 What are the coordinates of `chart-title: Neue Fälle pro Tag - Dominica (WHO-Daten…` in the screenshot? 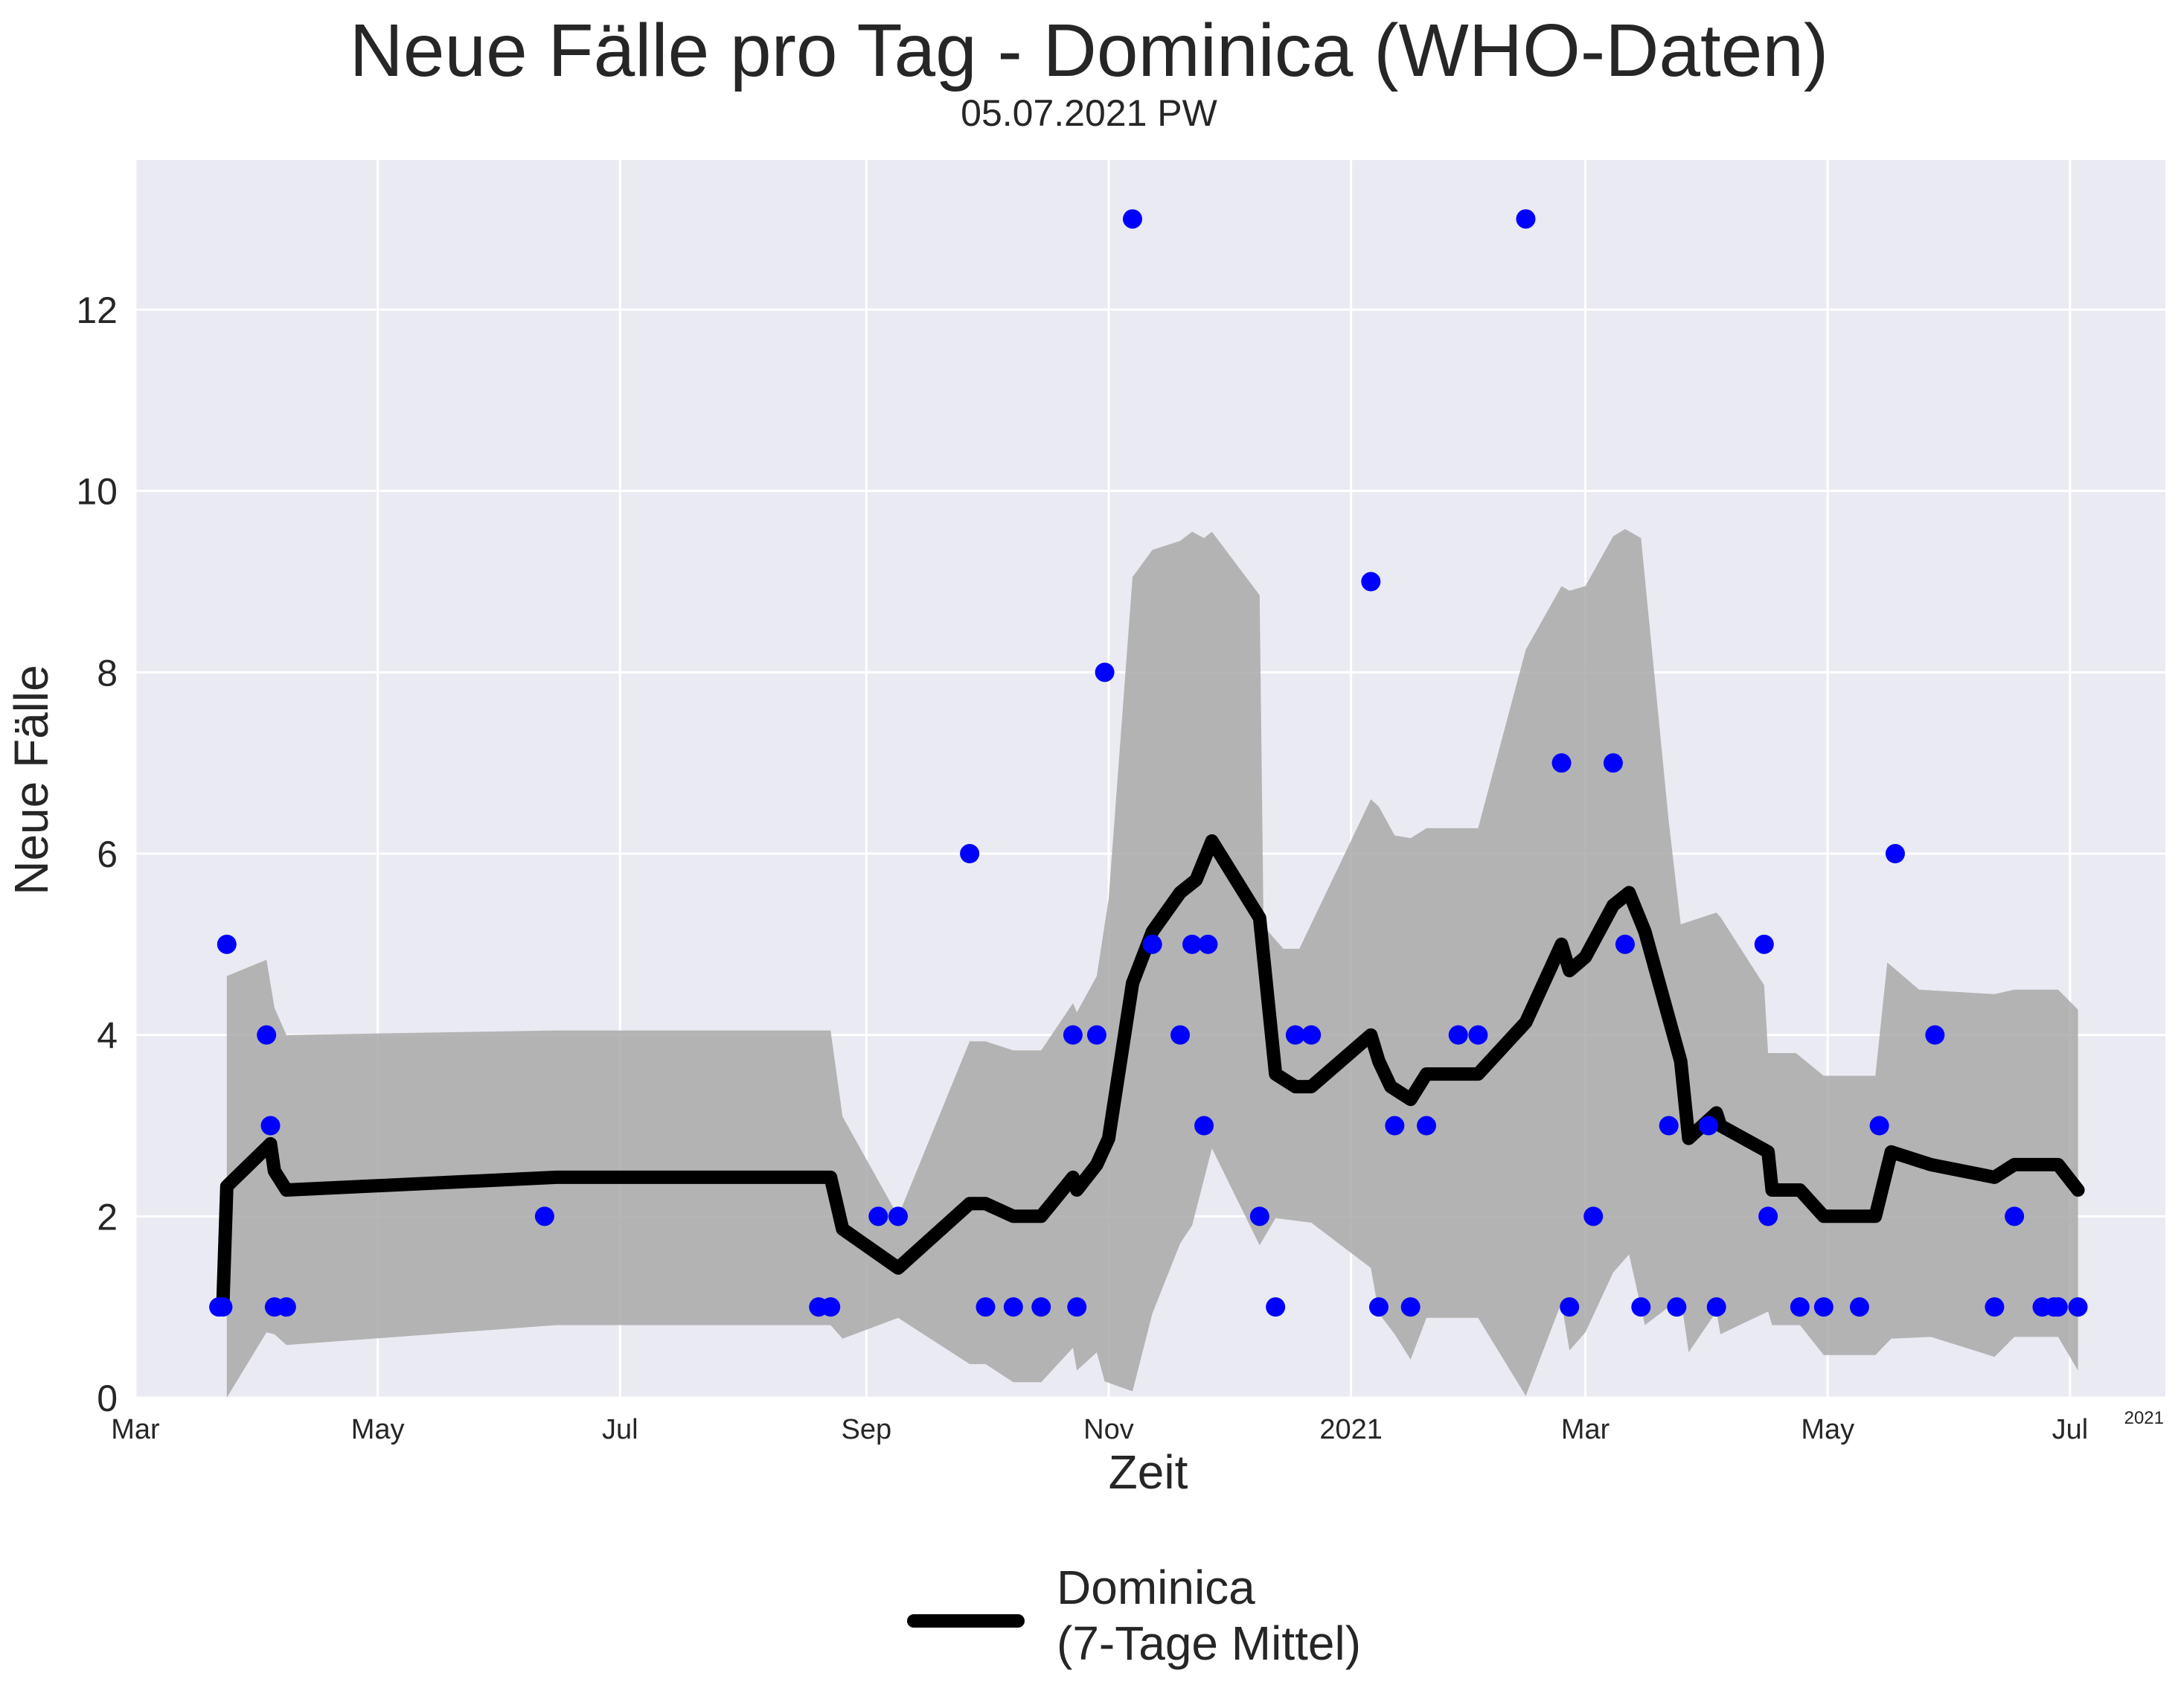 It's located at (1089, 50).